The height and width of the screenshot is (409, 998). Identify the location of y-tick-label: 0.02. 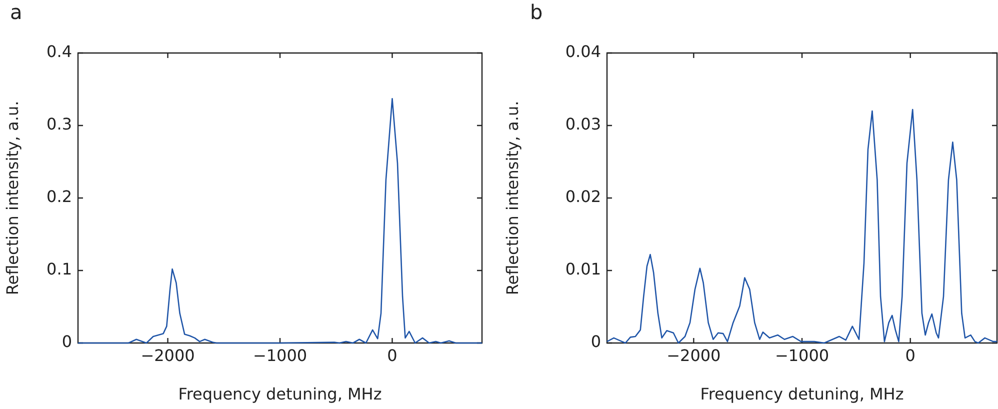
(583, 196).